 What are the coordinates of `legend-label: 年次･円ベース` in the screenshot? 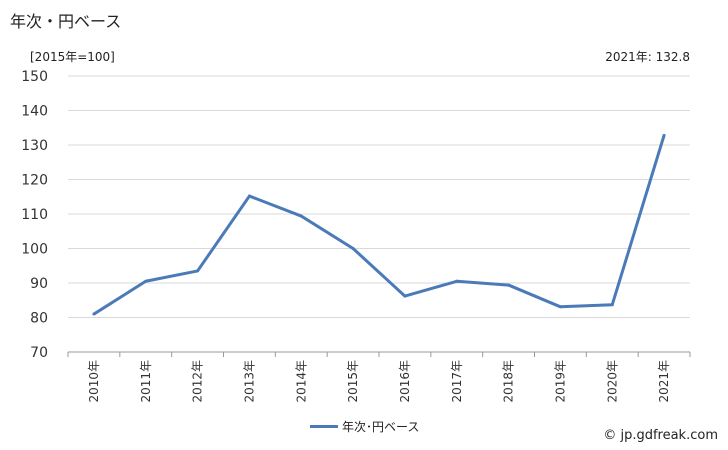 It's located at (381, 427).